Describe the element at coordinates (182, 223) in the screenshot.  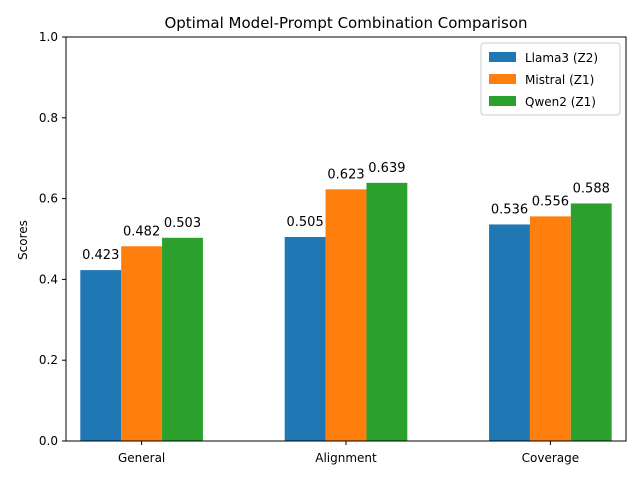
I see `bar-value-label: 0.503` at that location.